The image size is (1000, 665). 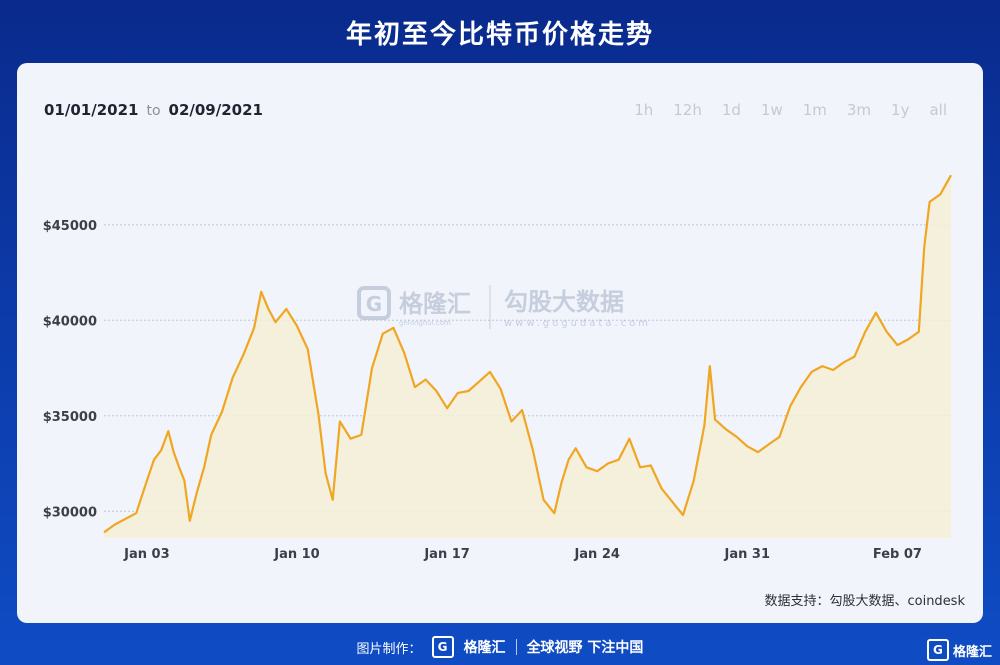 What do you see at coordinates (897, 554) in the screenshot?
I see `x-tick-label: Feb 07` at bounding box center [897, 554].